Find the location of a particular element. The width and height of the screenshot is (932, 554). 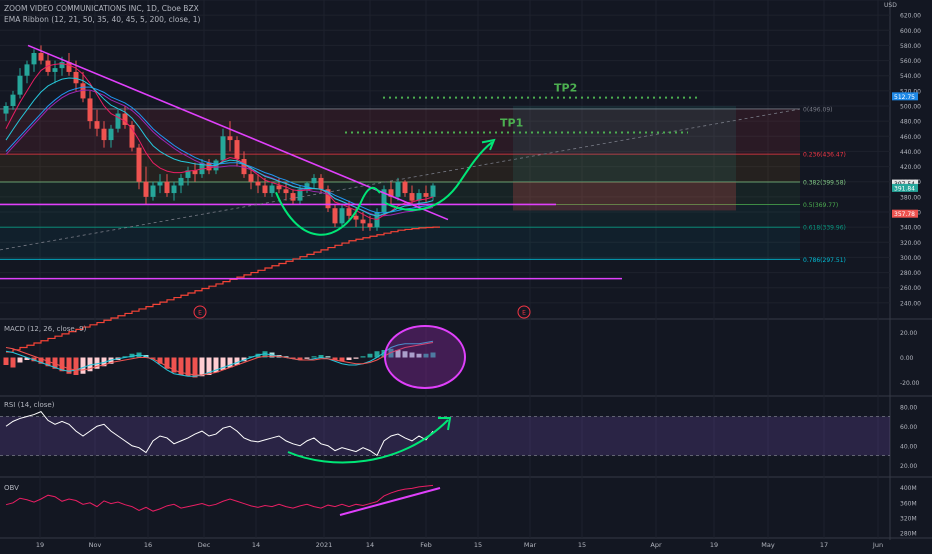

time-axis-label: May is located at coordinates (768, 545).